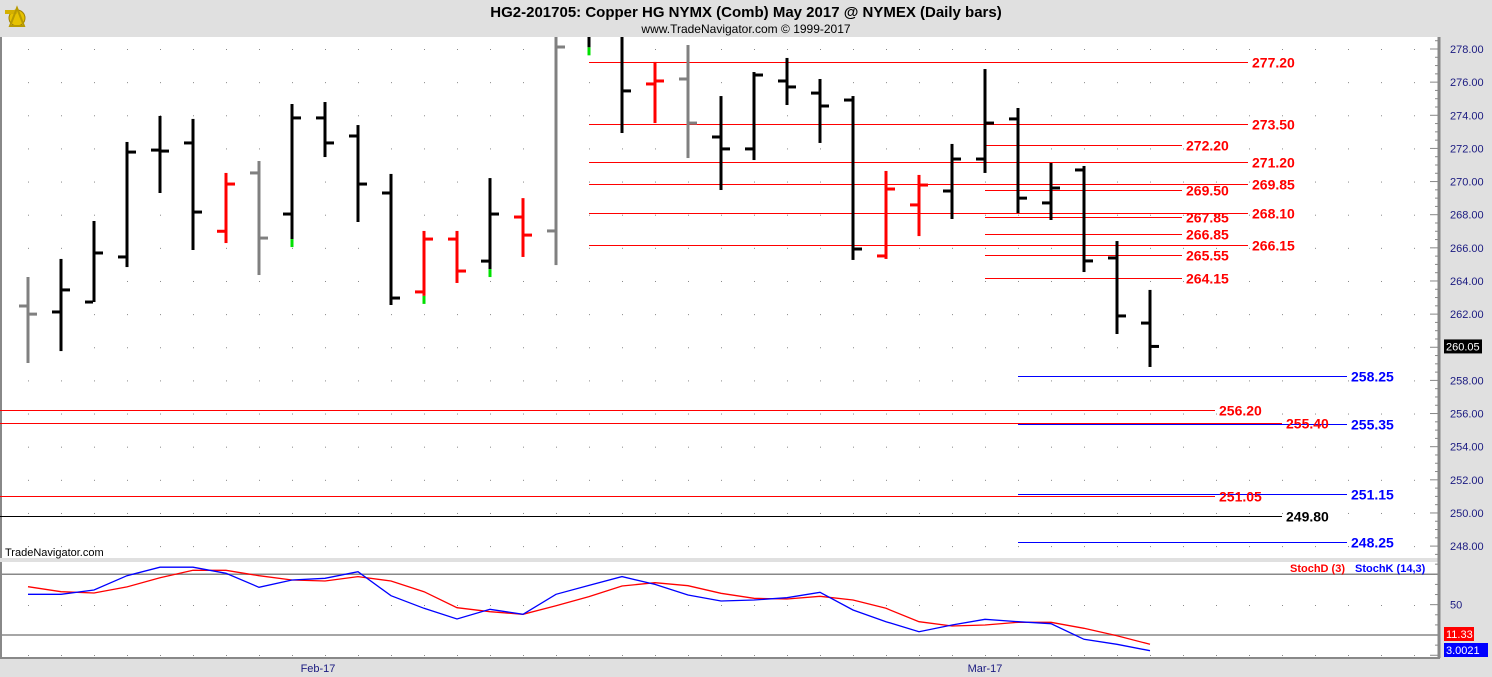  I want to click on stoch-series-d, so click(589, 607).